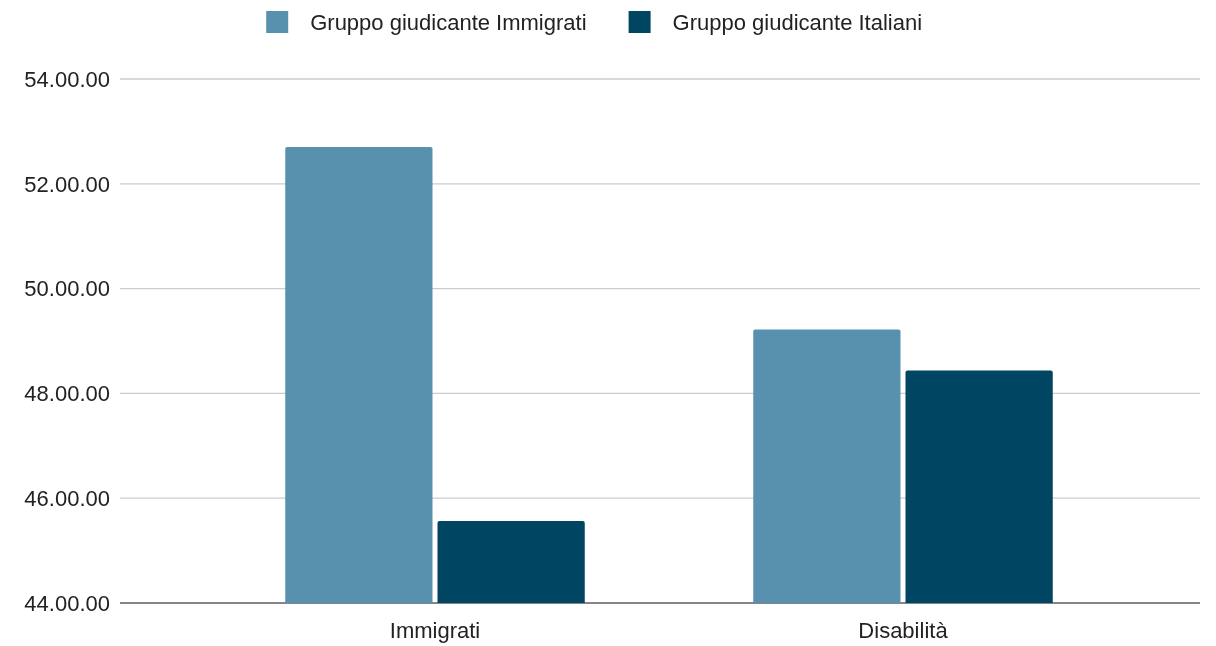  What do you see at coordinates (67, 184) in the screenshot?
I see `text: 52.00.00` at bounding box center [67, 184].